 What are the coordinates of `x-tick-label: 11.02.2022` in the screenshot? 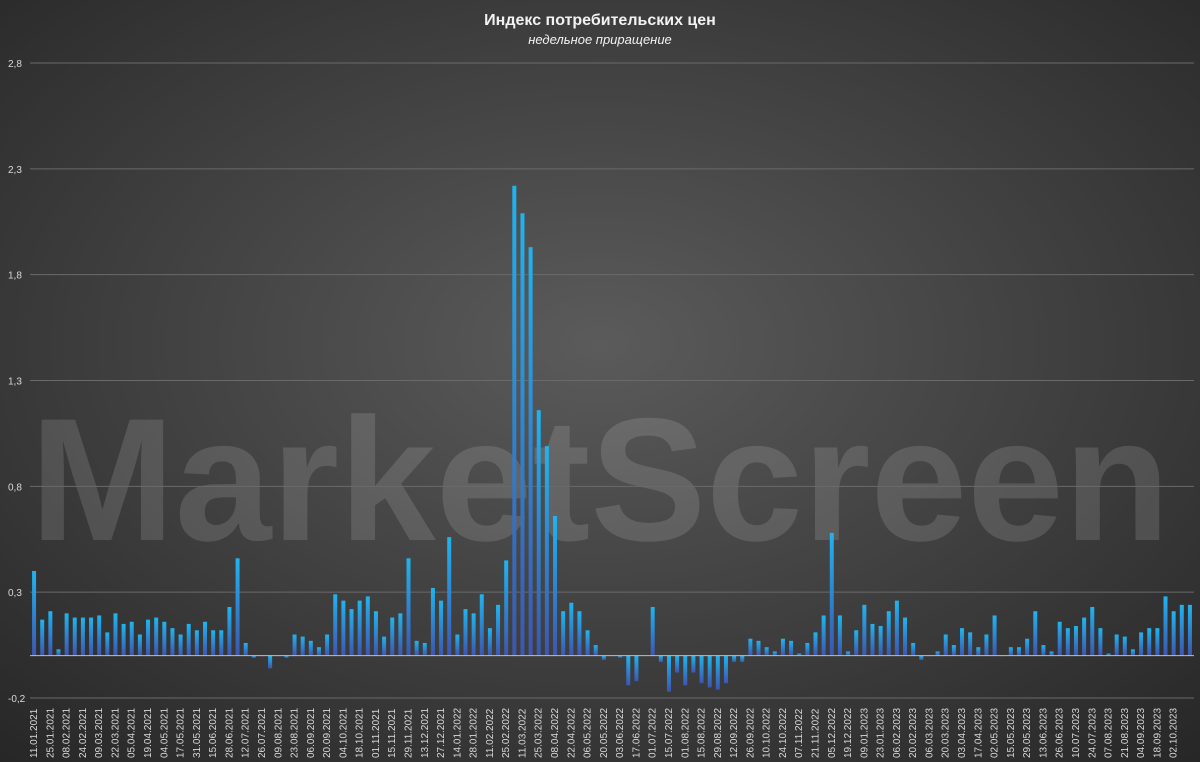 It's located at (490, 733).